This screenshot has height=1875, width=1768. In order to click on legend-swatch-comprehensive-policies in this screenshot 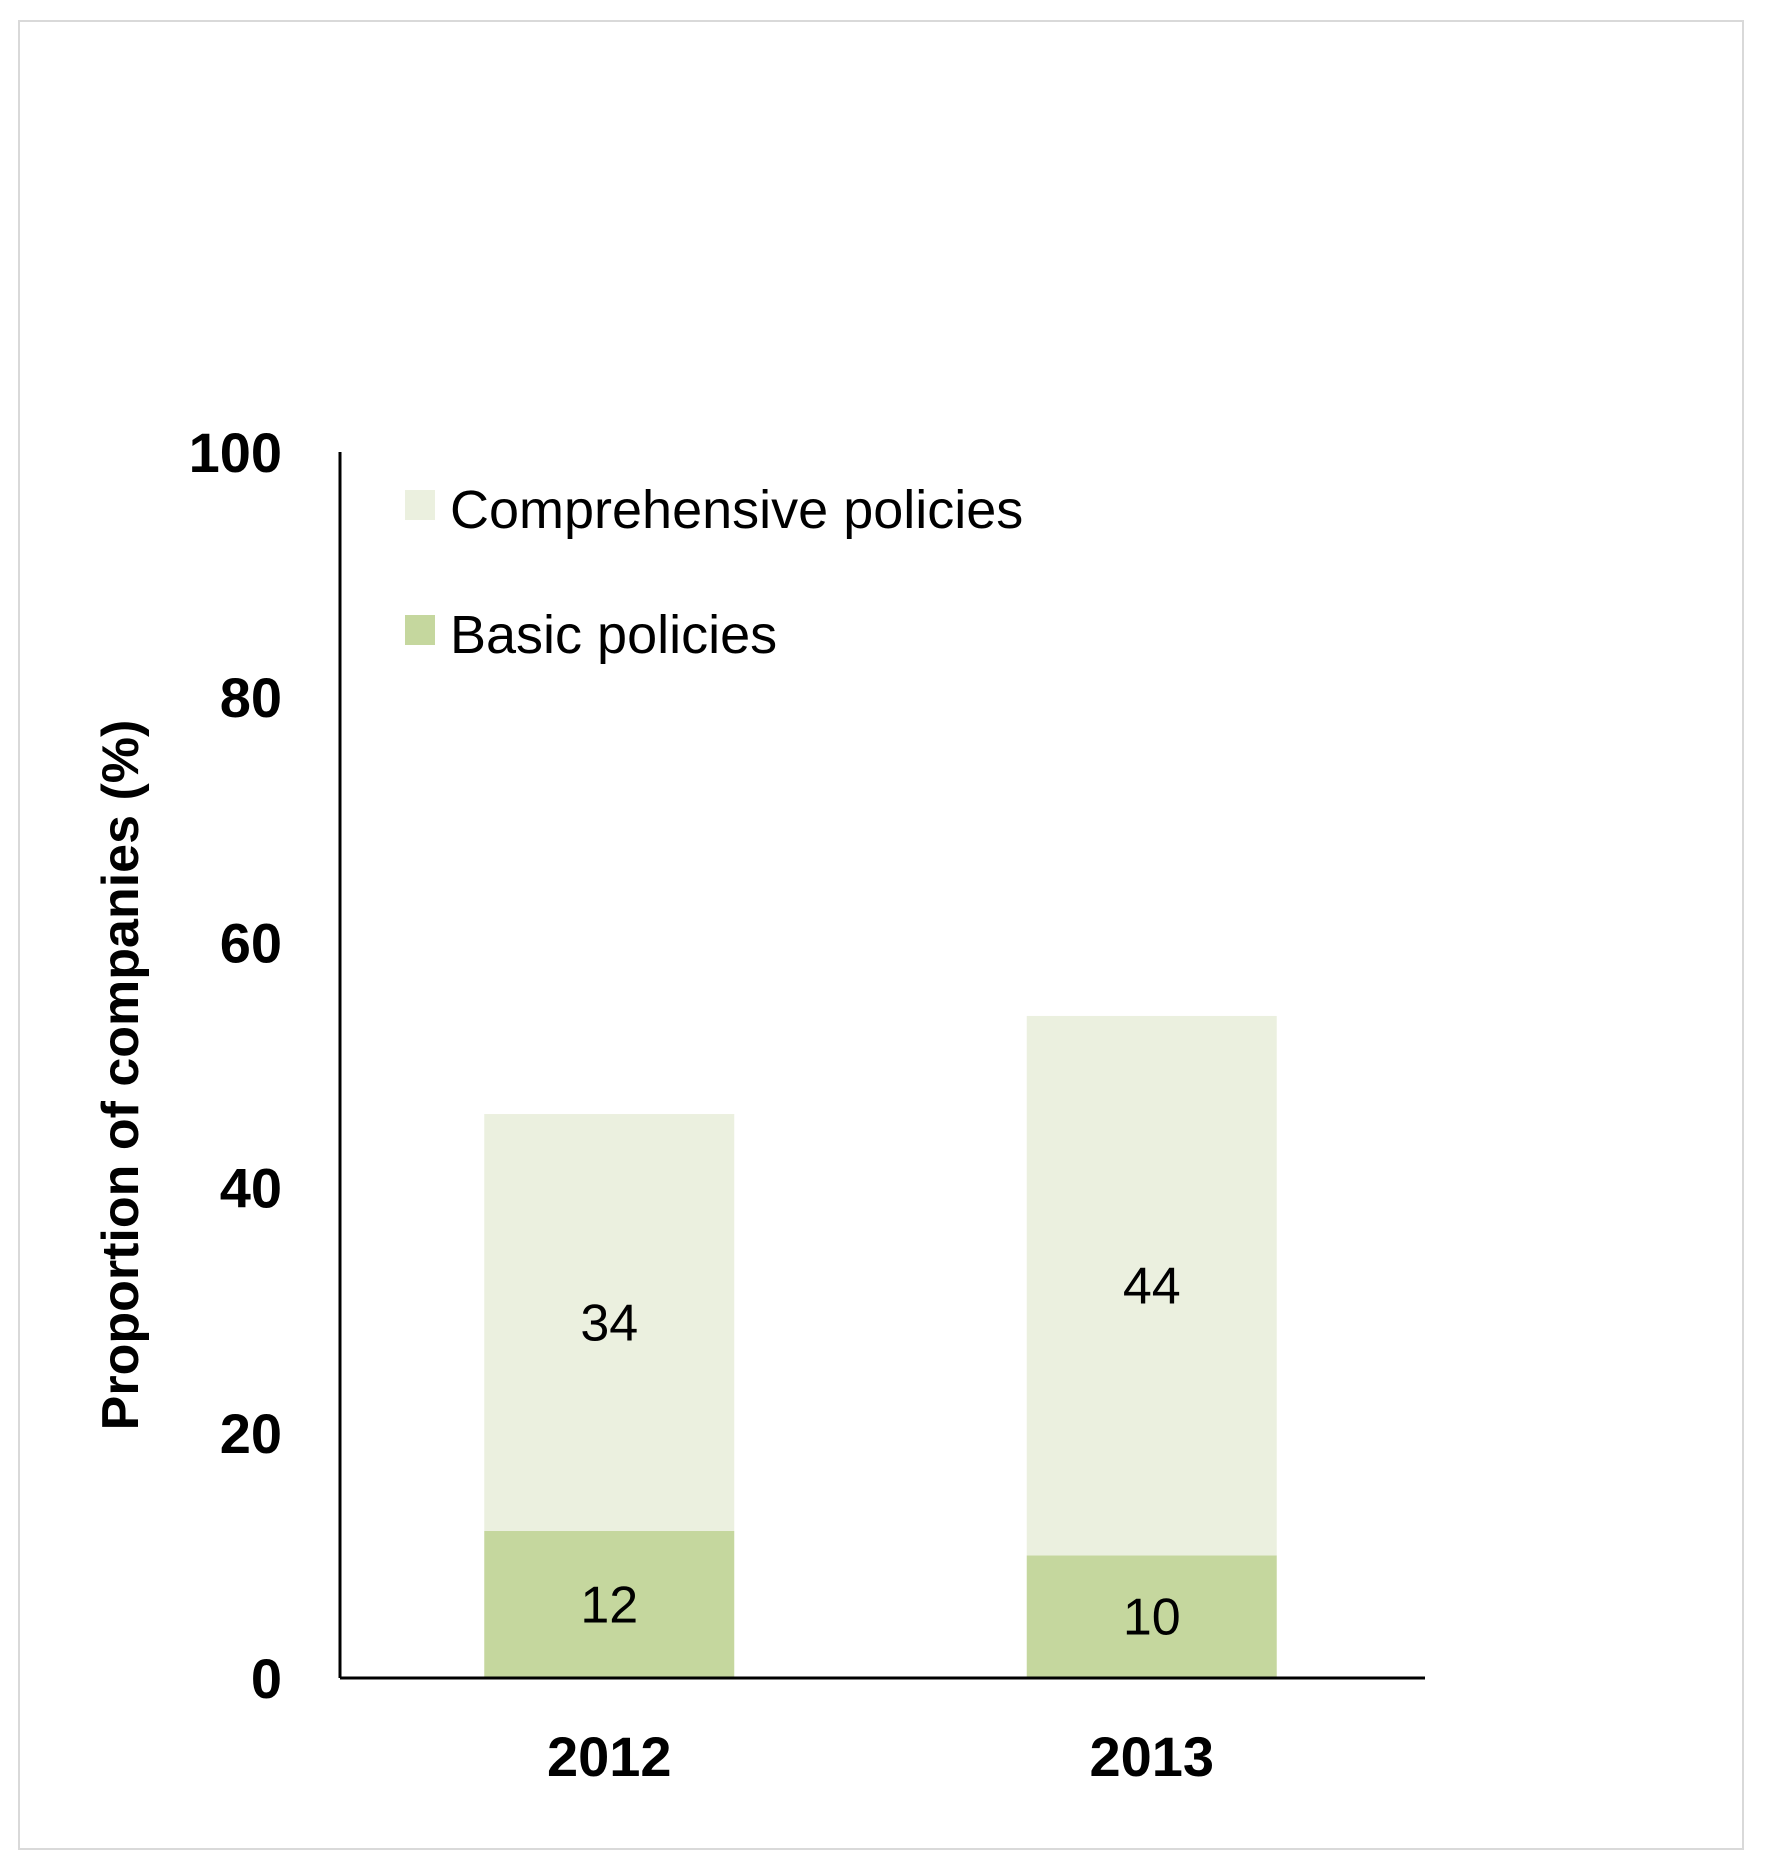, I will do `click(420, 505)`.